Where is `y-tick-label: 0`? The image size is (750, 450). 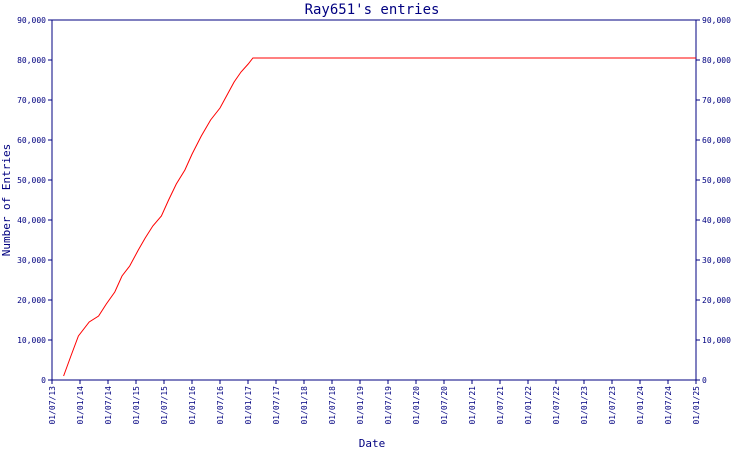 y-tick-label: 0 is located at coordinates (43, 380).